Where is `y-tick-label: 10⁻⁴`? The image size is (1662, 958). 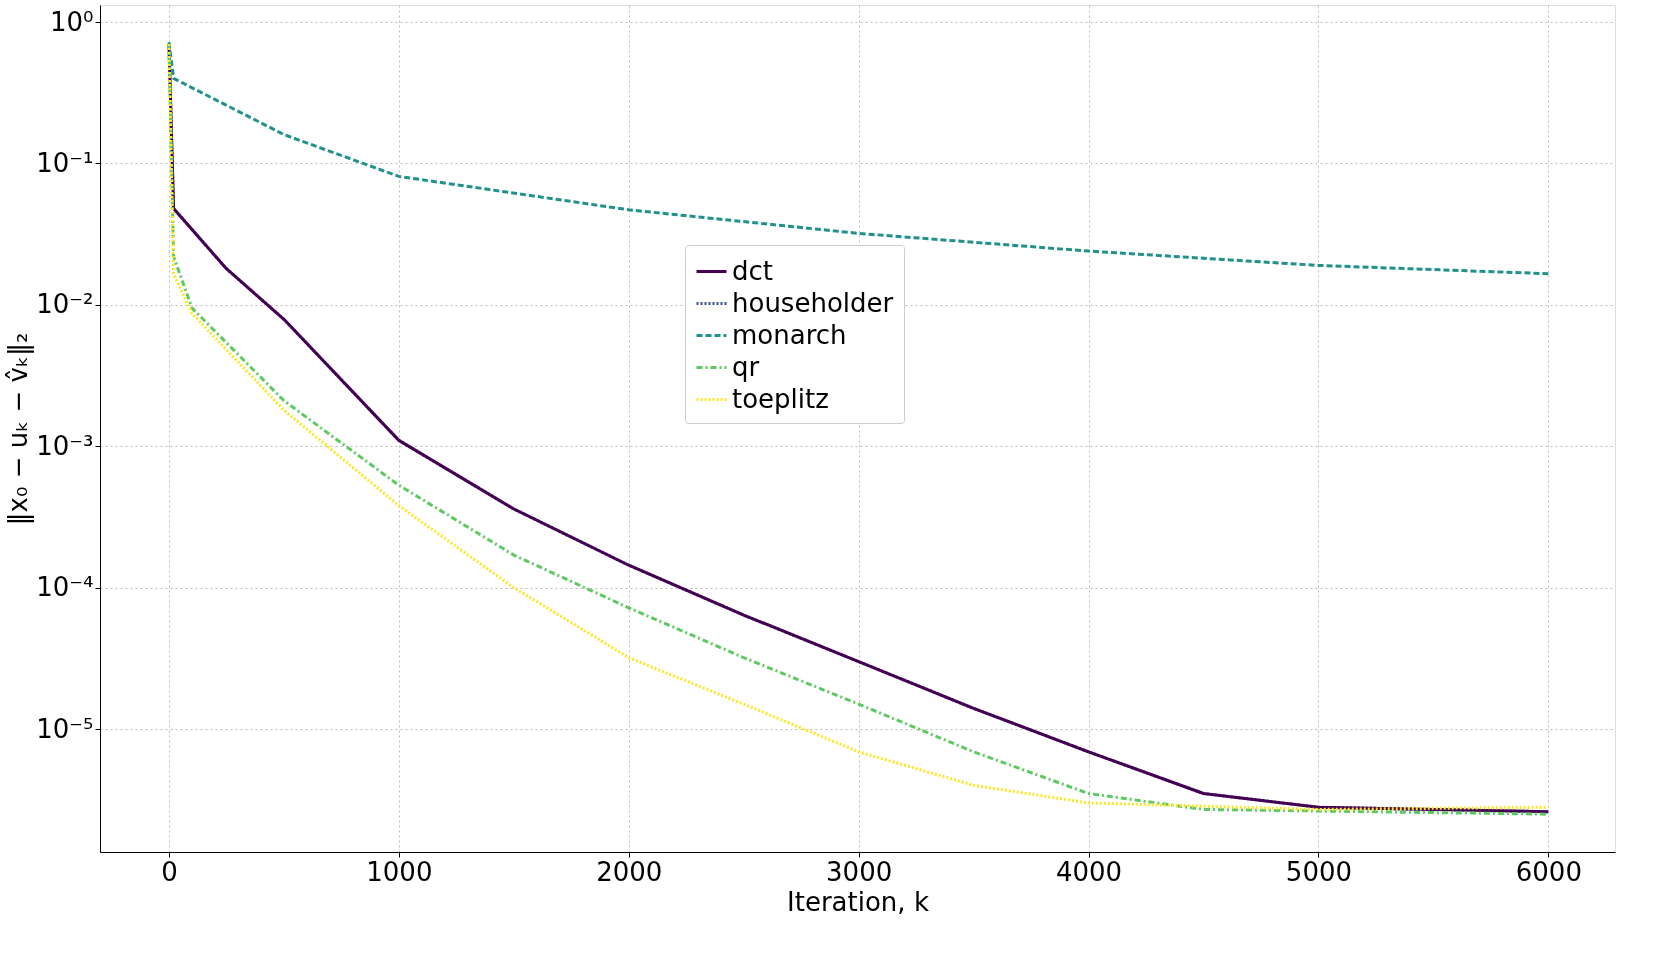
y-tick-label: 10⁻⁴ is located at coordinates (65, 587).